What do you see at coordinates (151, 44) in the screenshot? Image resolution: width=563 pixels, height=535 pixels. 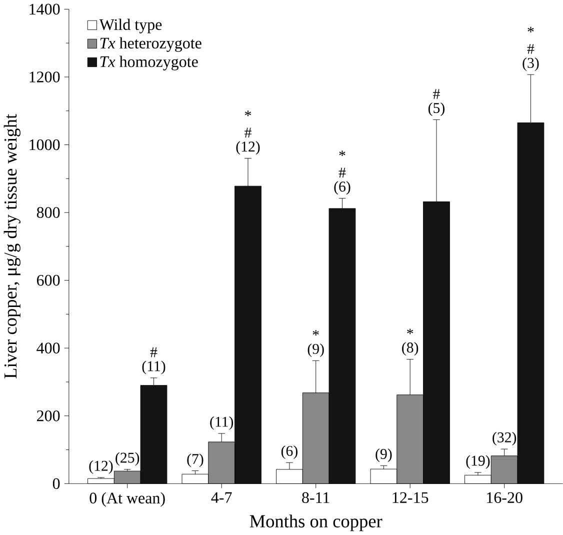 I see `legend-label: Tx heterozygote` at bounding box center [151, 44].